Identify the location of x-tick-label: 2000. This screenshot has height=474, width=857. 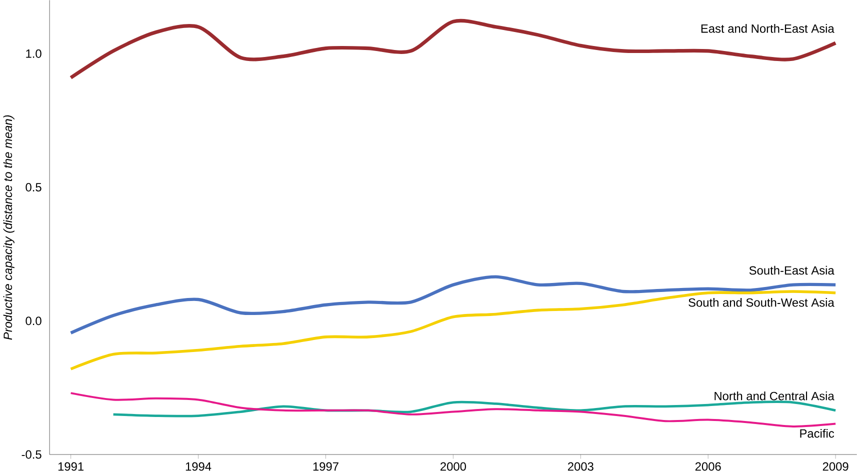
(453, 466).